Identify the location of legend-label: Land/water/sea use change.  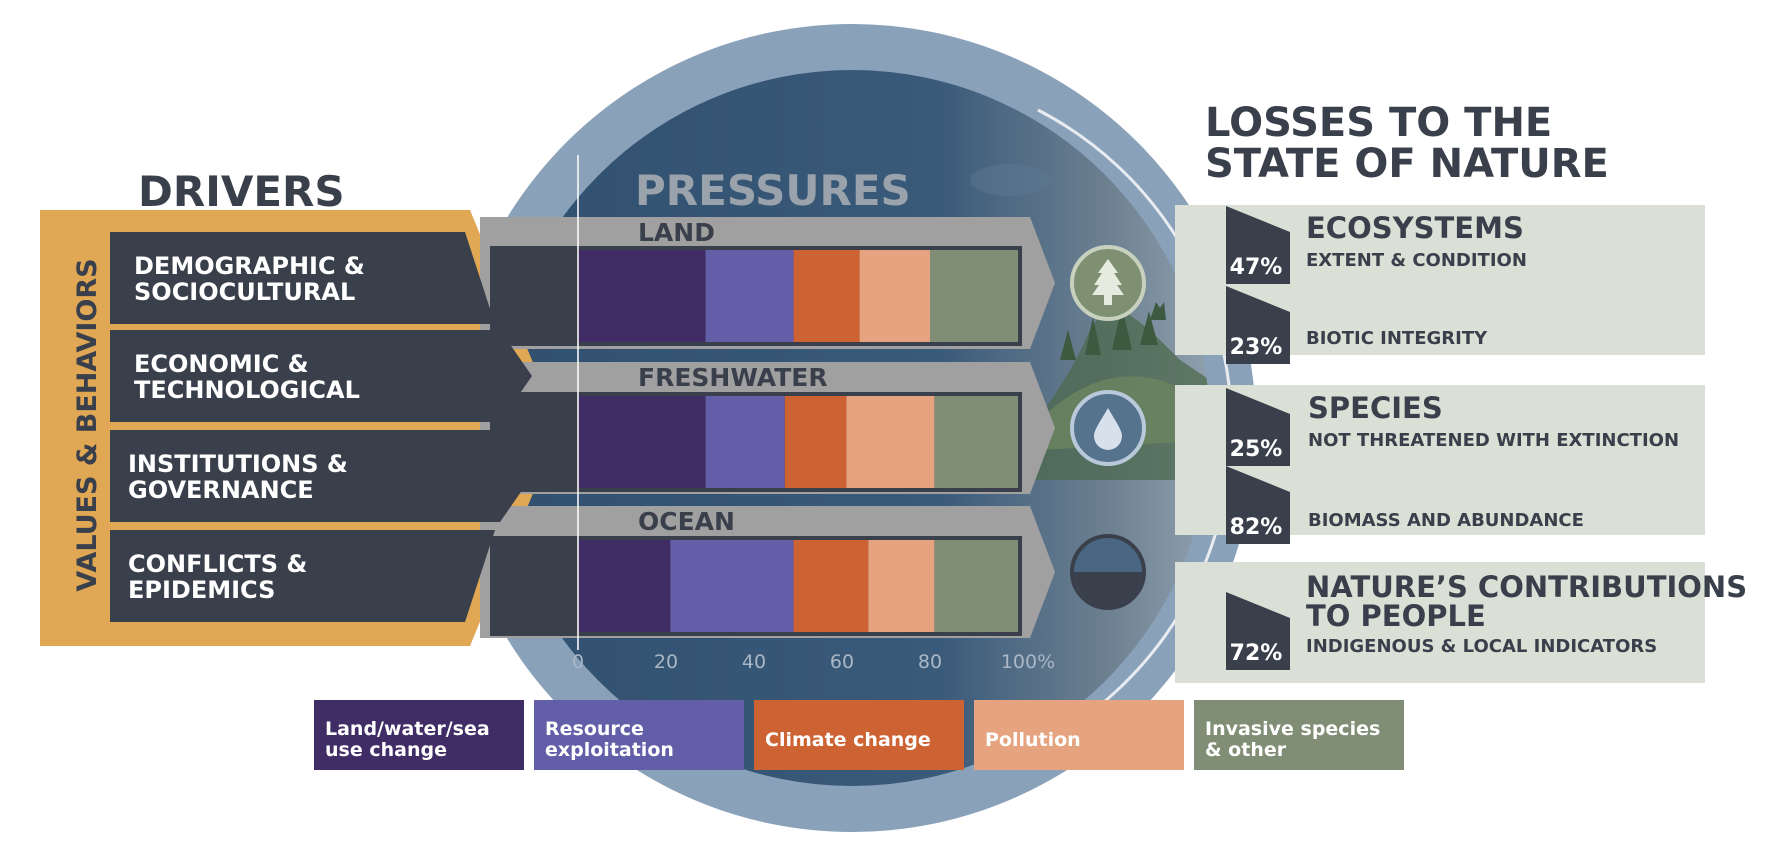
(407, 739).